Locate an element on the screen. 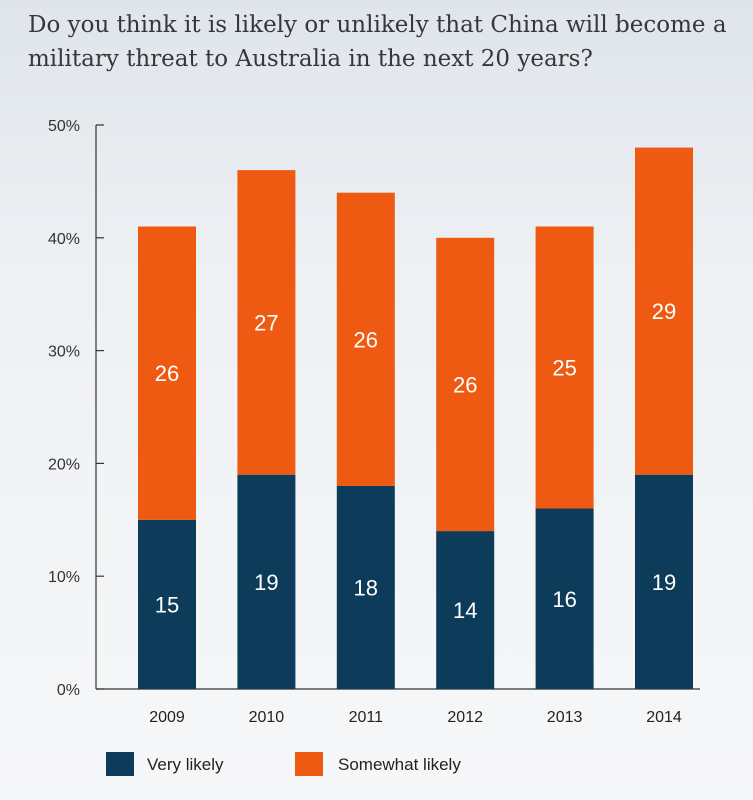  x-tick-label: 2014 is located at coordinates (664, 717).